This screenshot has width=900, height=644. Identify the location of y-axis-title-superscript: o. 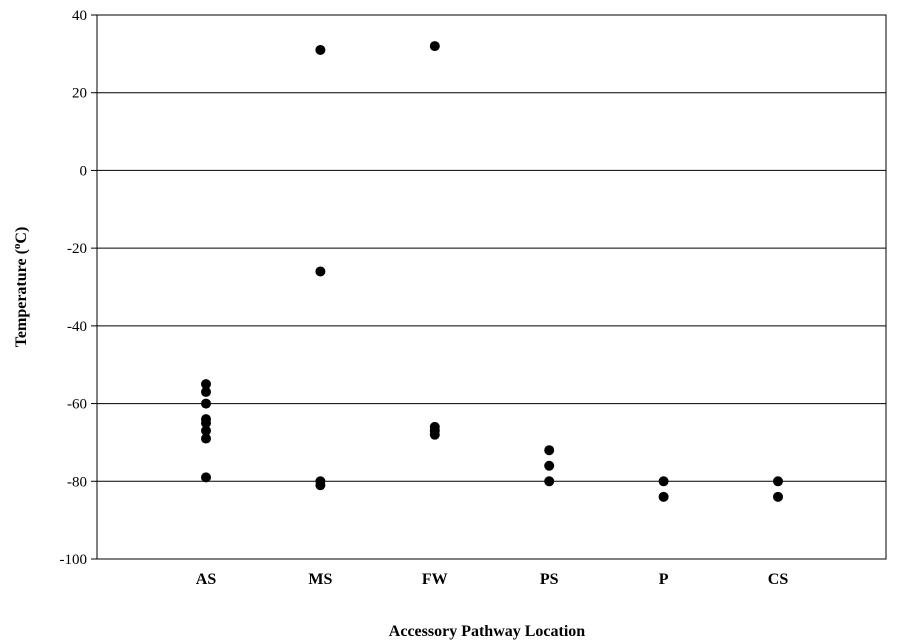
(17, 246).